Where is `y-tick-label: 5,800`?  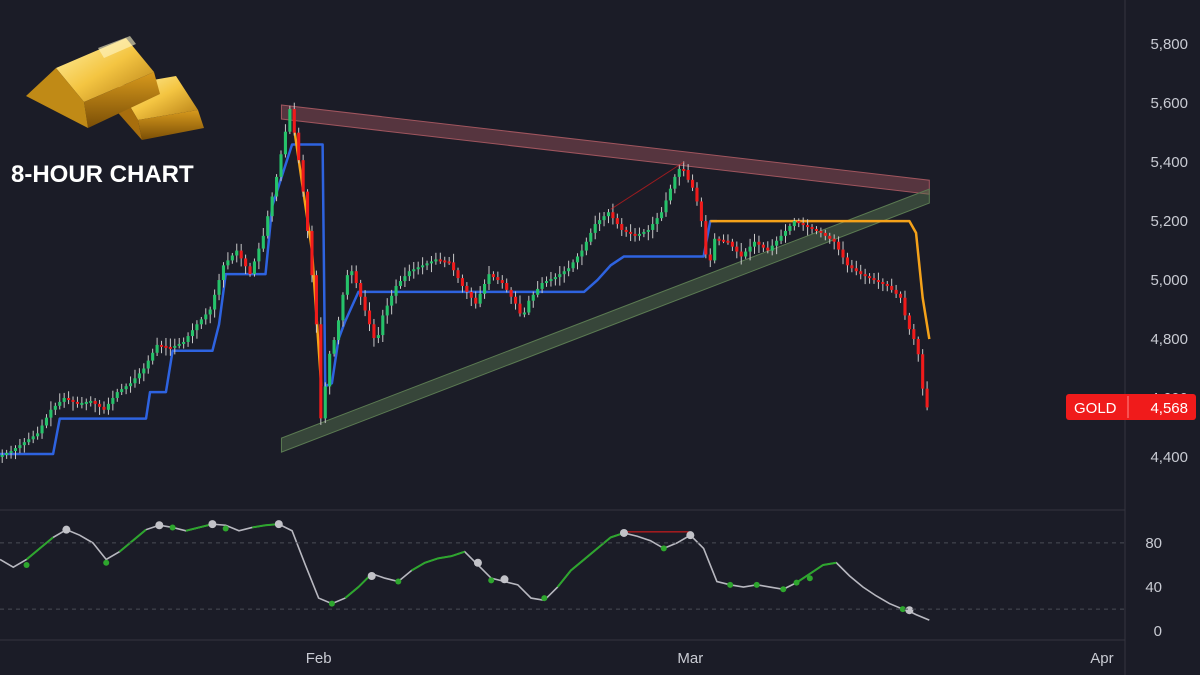 y-tick-label: 5,800 is located at coordinates (1169, 44).